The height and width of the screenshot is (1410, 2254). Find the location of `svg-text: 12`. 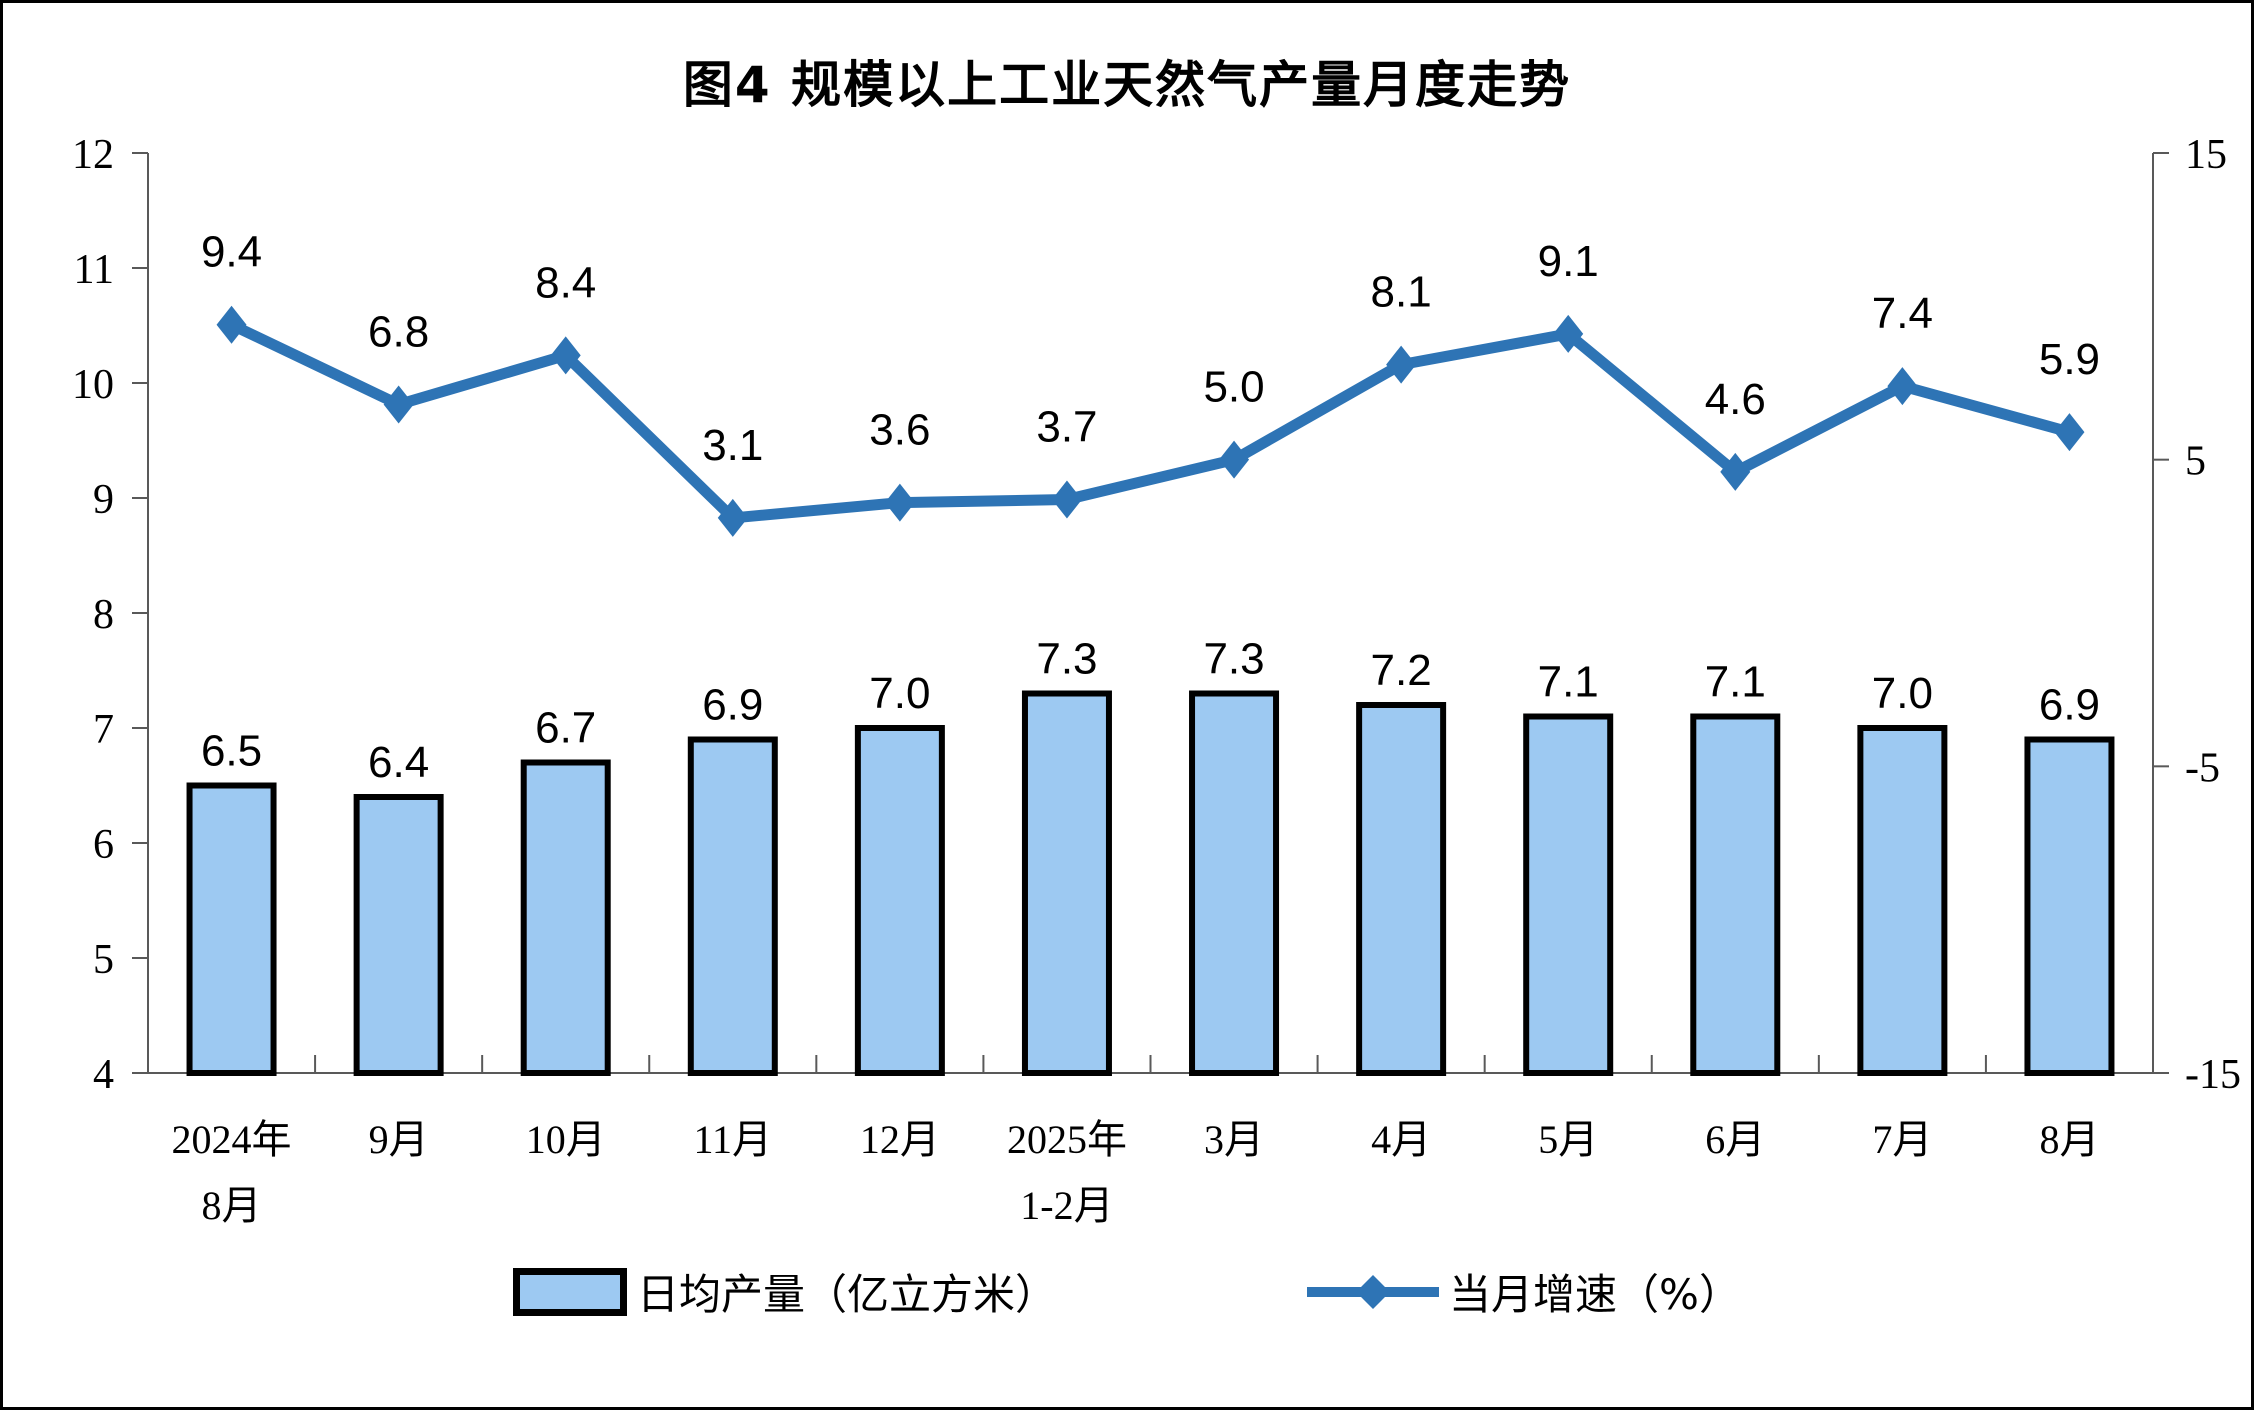

svg-text: 12 is located at coordinates (93, 155).